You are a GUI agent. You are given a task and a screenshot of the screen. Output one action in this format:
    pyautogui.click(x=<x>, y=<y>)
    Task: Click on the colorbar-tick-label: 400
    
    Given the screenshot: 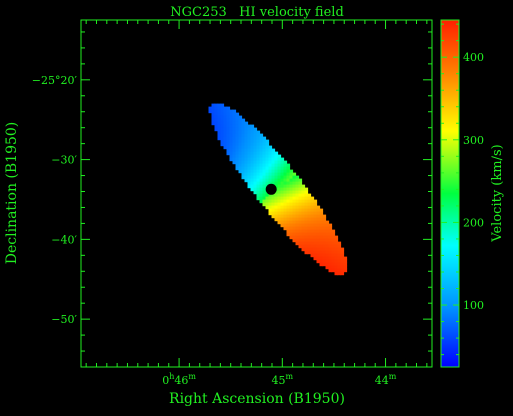 What is the action you would take?
    pyautogui.click(x=473, y=57)
    